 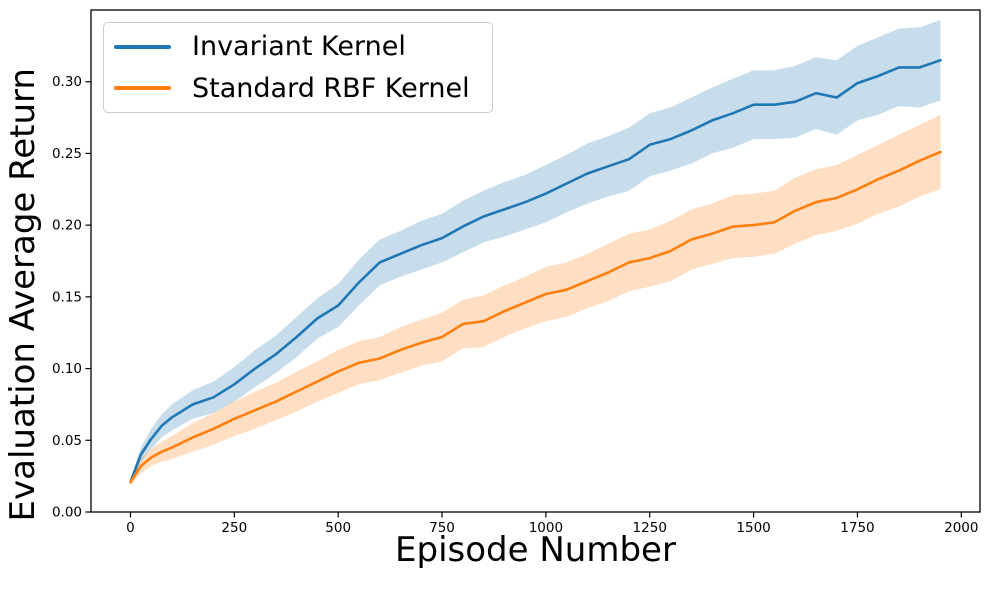 I want to click on legend-line-swatch-orange, so click(x=142, y=88).